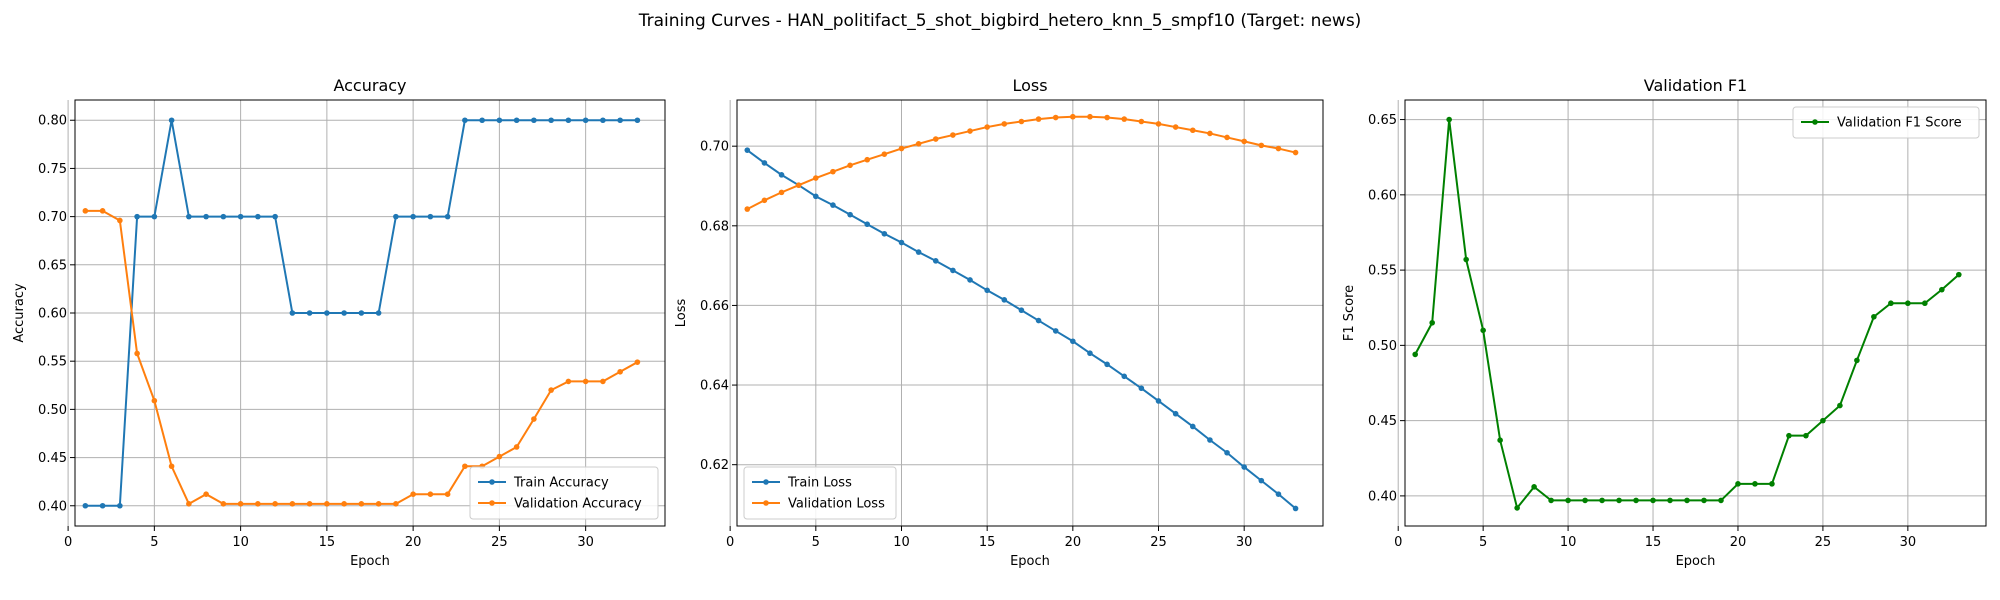  What do you see at coordinates (1815, 122) in the screenshot?
I see `legend-marker` at bounding box center [1815, 122].